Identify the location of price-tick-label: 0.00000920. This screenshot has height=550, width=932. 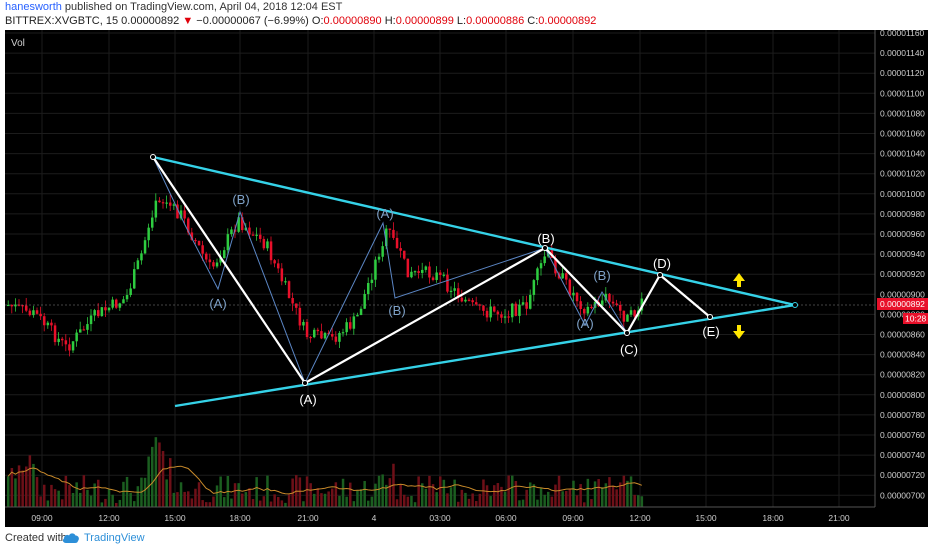
(902, 274).